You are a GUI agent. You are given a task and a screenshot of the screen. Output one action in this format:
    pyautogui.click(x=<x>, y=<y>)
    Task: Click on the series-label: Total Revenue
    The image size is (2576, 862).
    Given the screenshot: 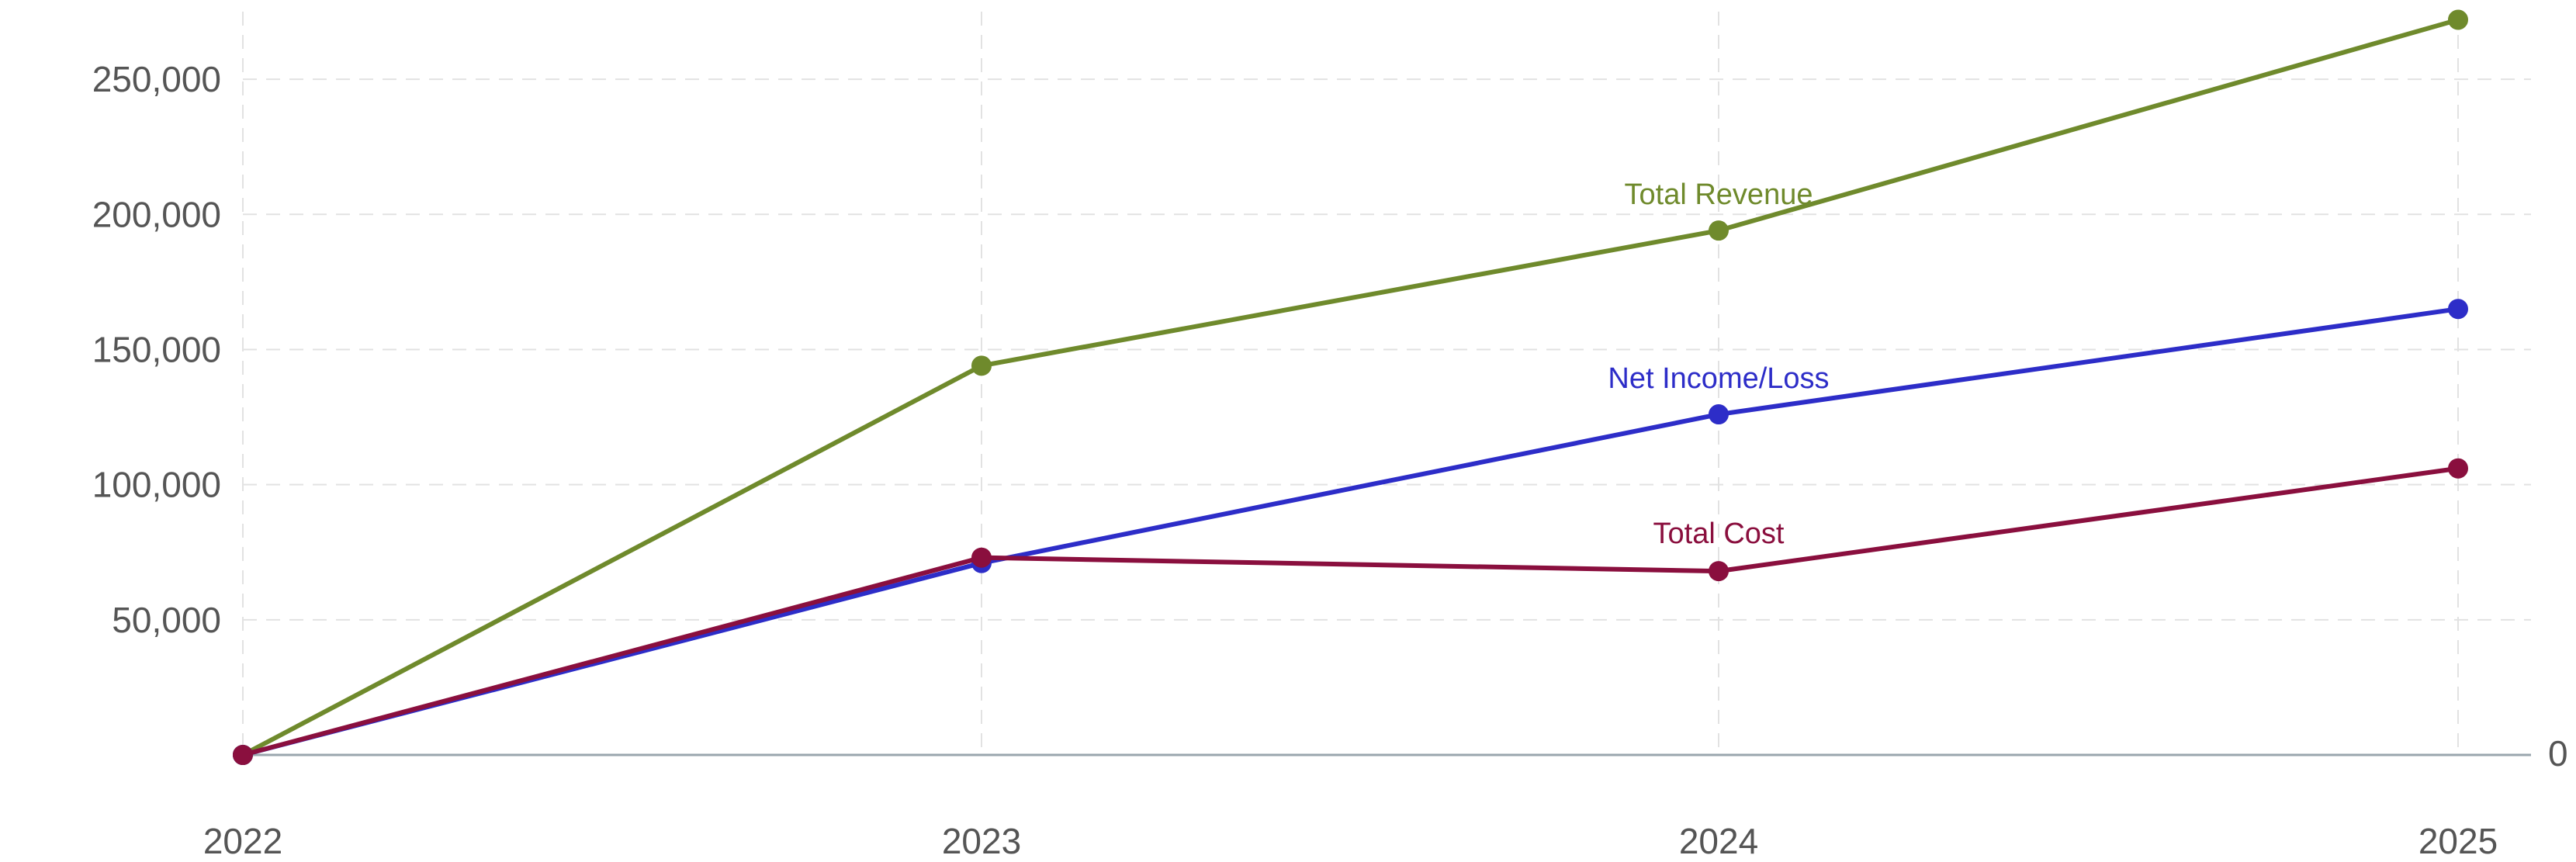 What is the action you would take?
    pyautogui.click(x=1719, y=194)
    